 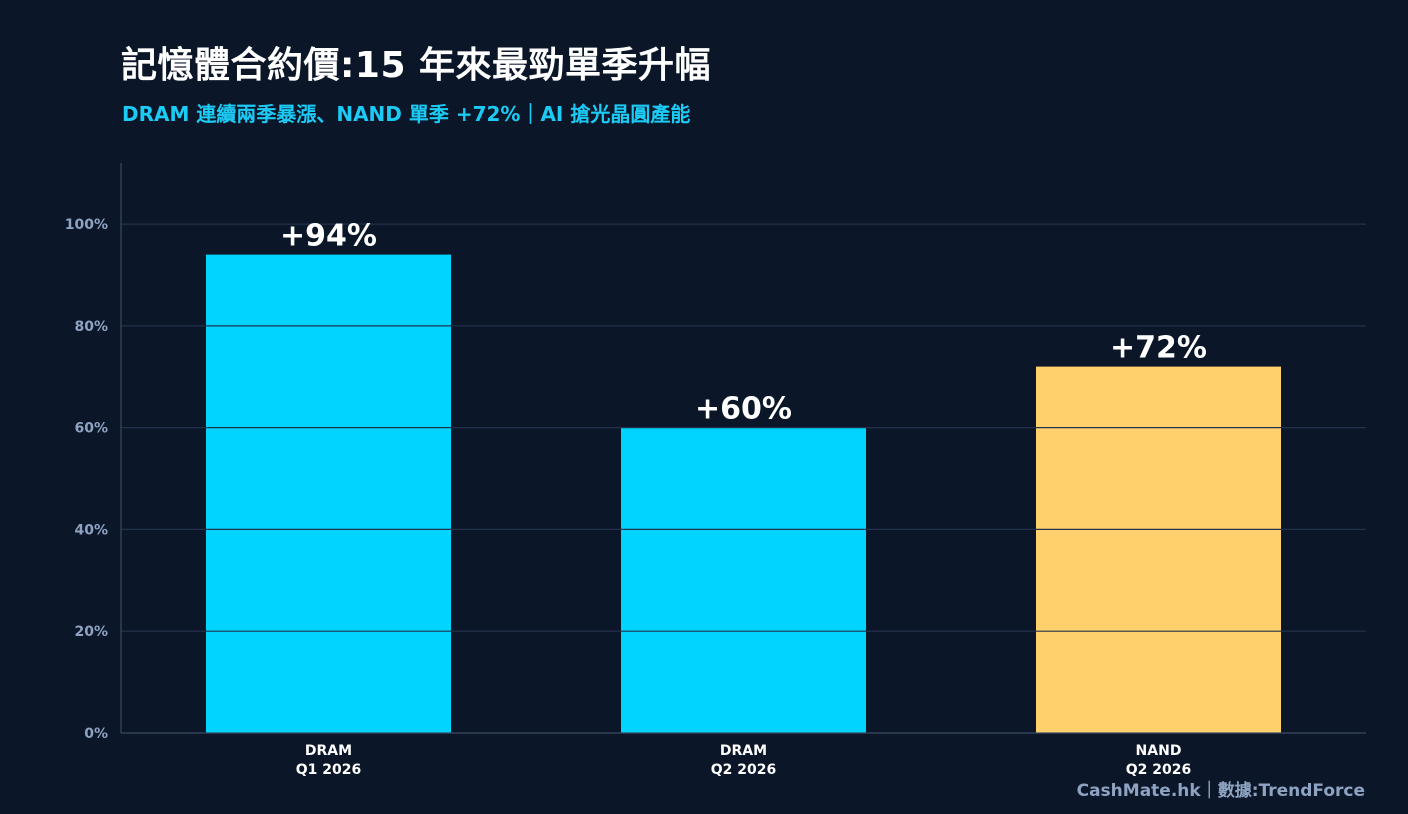 What do you see at coordinates (328, 236) in the screenshot?
I see `value-label-1: +94%` at bounding box center [328, 236].